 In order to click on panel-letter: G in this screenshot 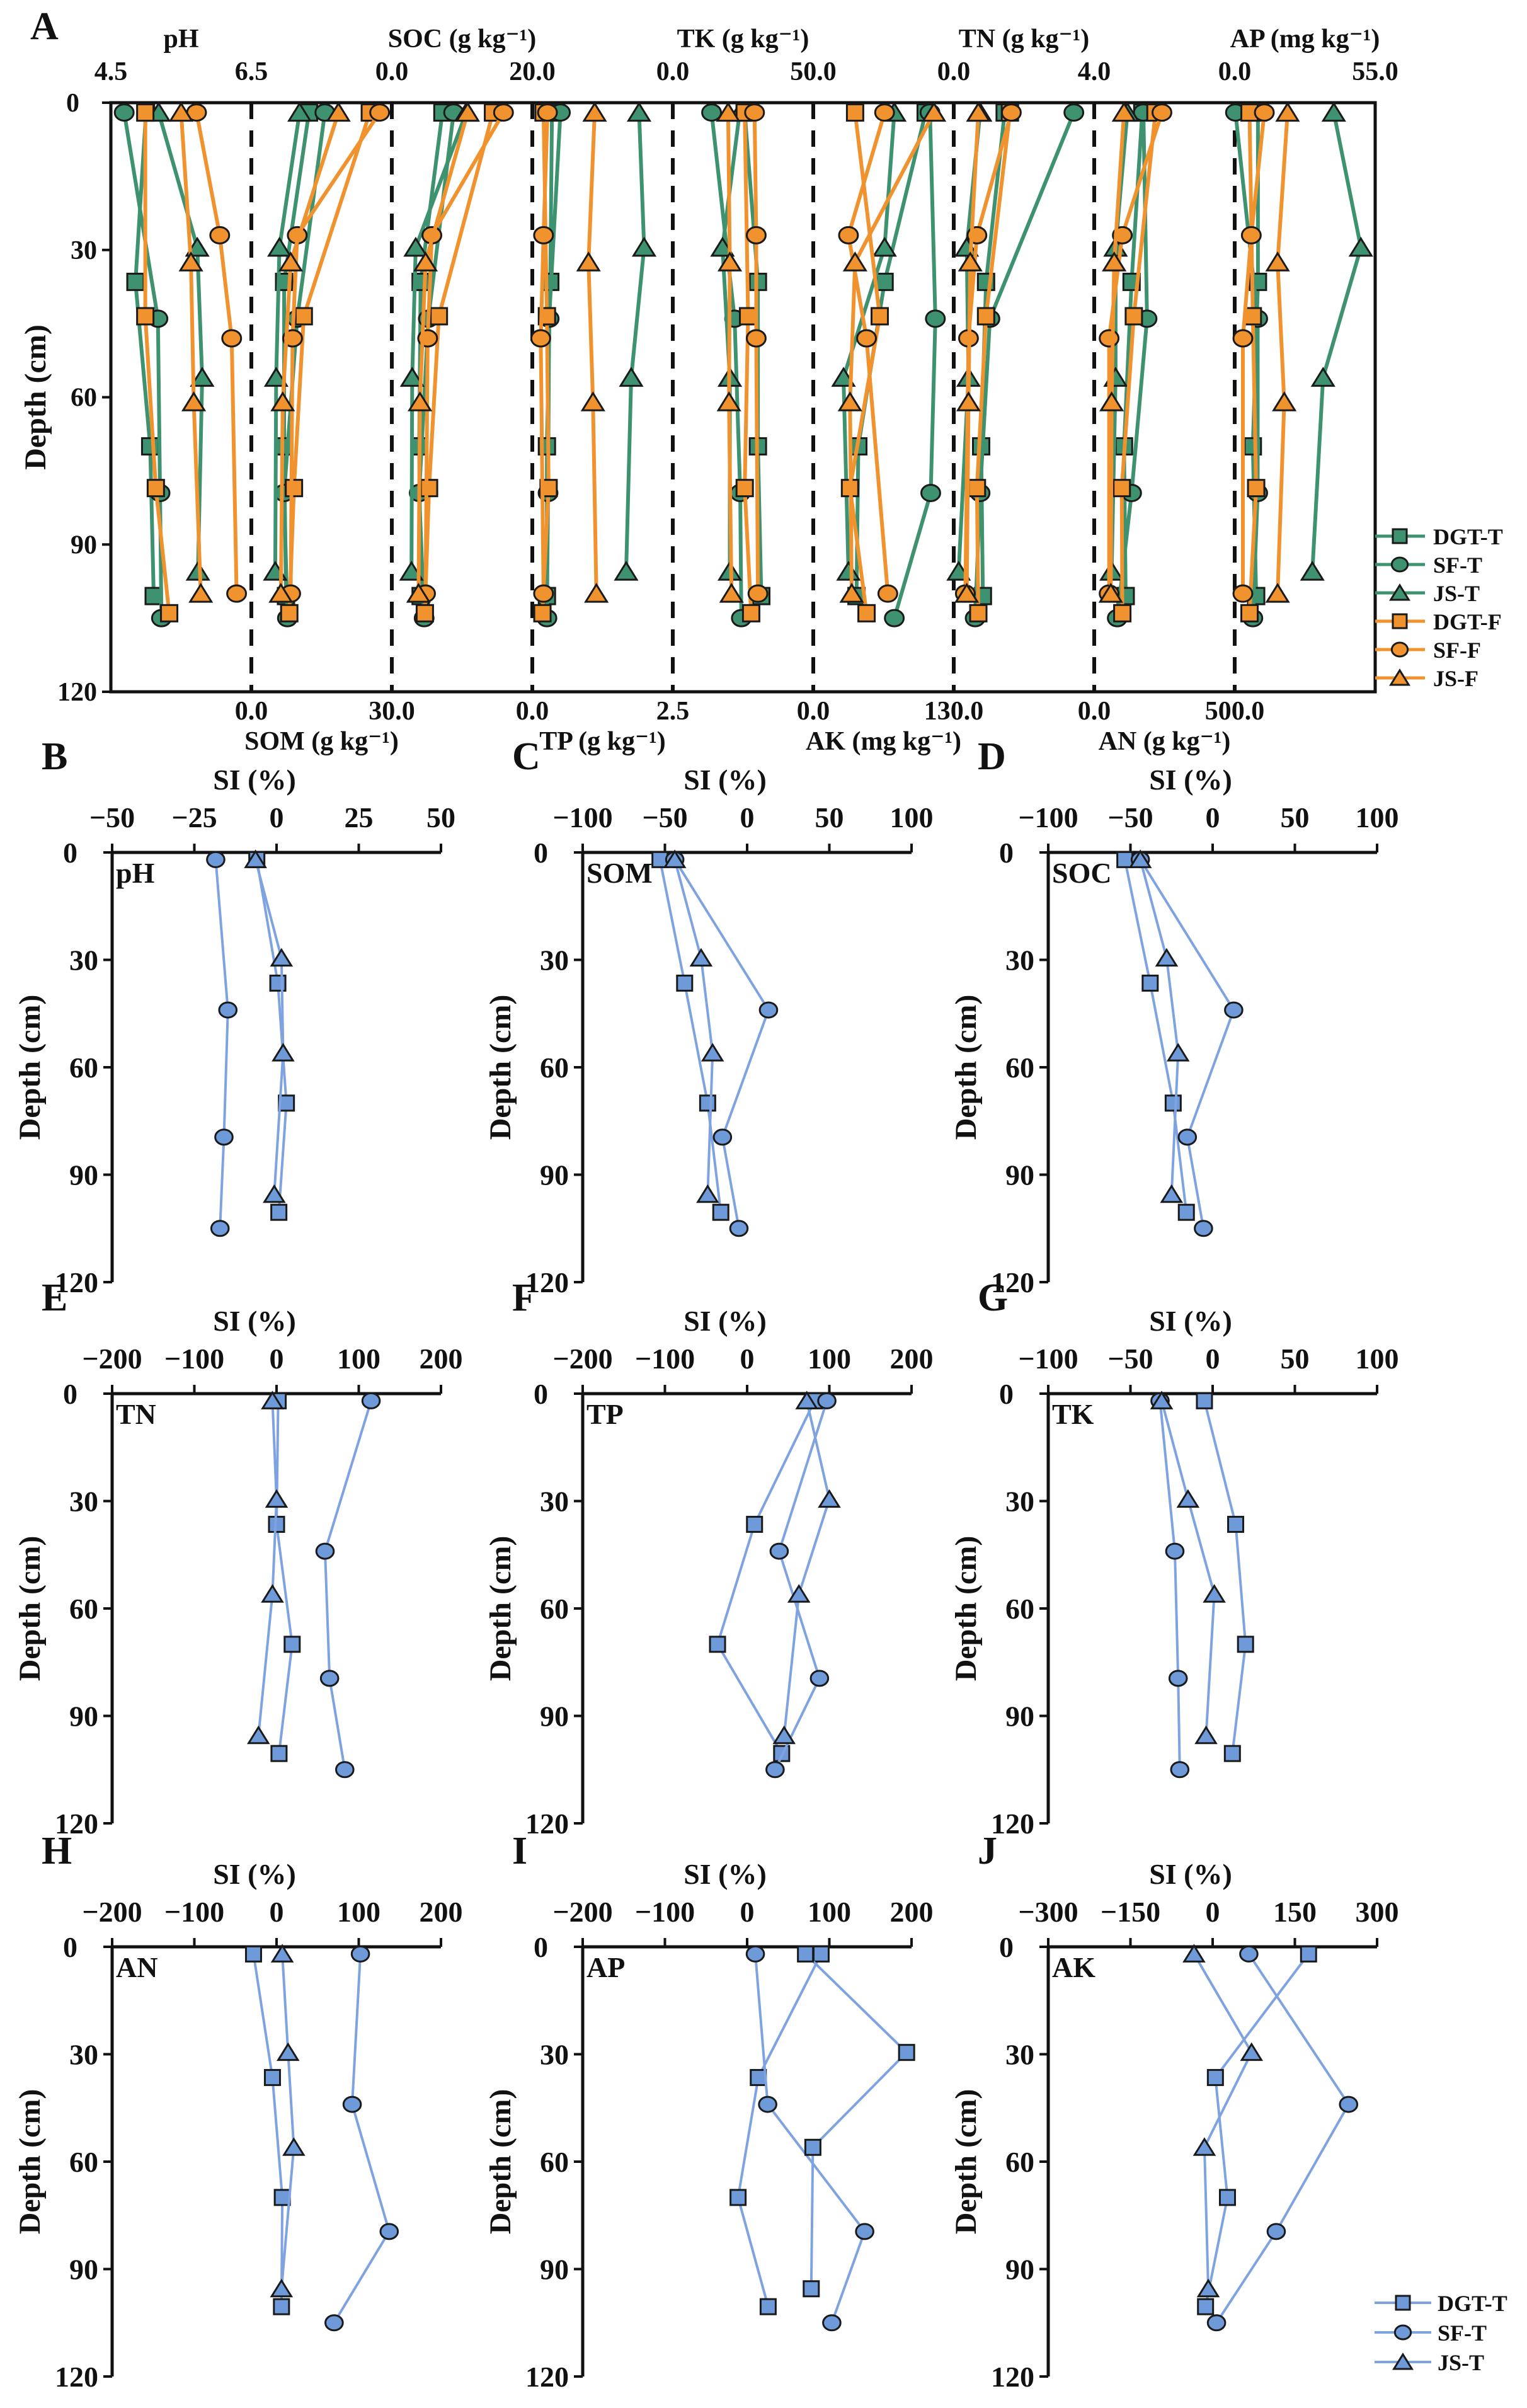, I will do `click(993, 1297)`.